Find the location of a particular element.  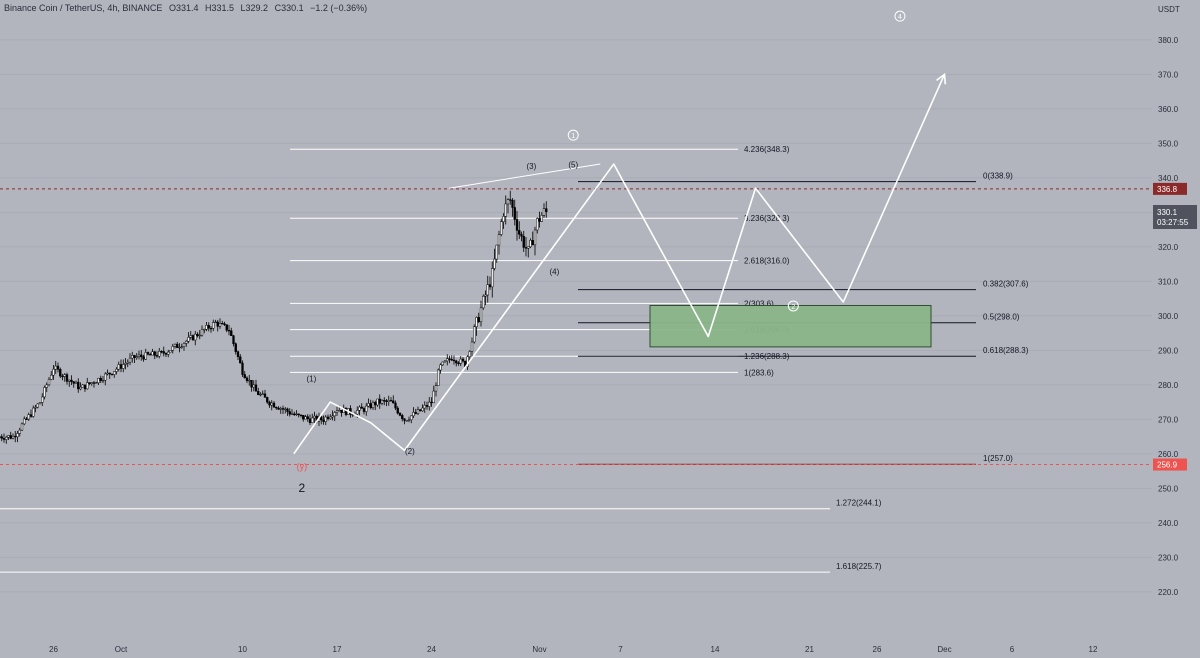

price-badge-high: 336.8 is located at coordinates (1167, 189).